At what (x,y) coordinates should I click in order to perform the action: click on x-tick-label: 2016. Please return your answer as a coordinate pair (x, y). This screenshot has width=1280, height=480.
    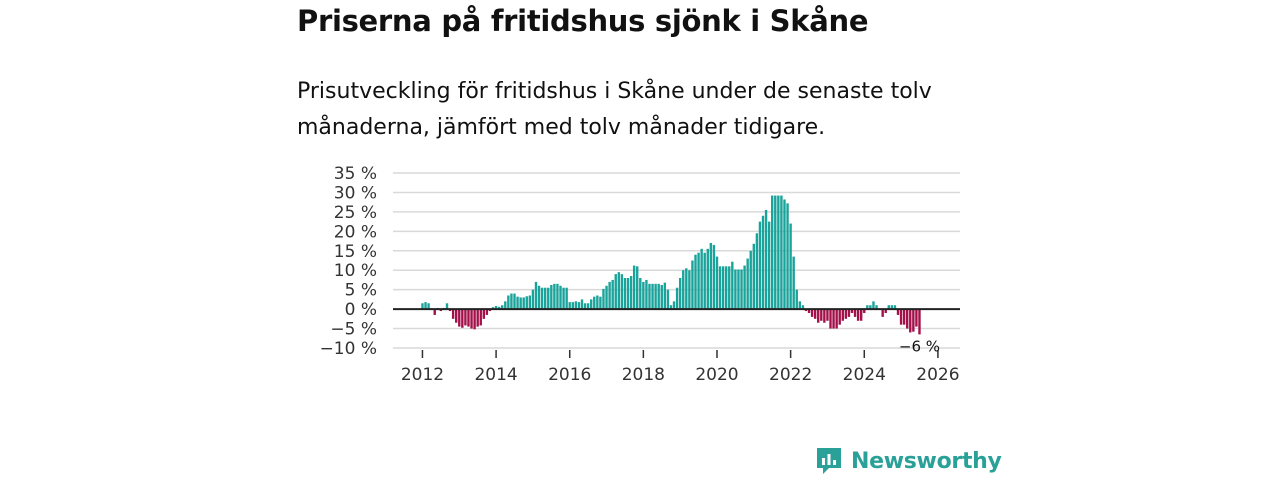
    Looking at the image, I should click on (569, 375).